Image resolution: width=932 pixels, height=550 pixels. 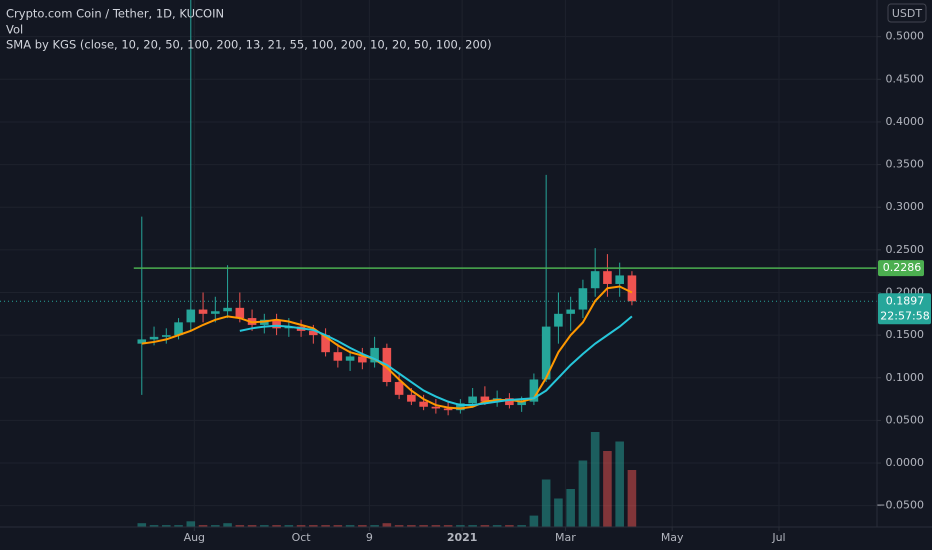 What do you see at coordinates (387, 479) in the screenshot?
I see `volume-layer` at bounding box center [387, 479].